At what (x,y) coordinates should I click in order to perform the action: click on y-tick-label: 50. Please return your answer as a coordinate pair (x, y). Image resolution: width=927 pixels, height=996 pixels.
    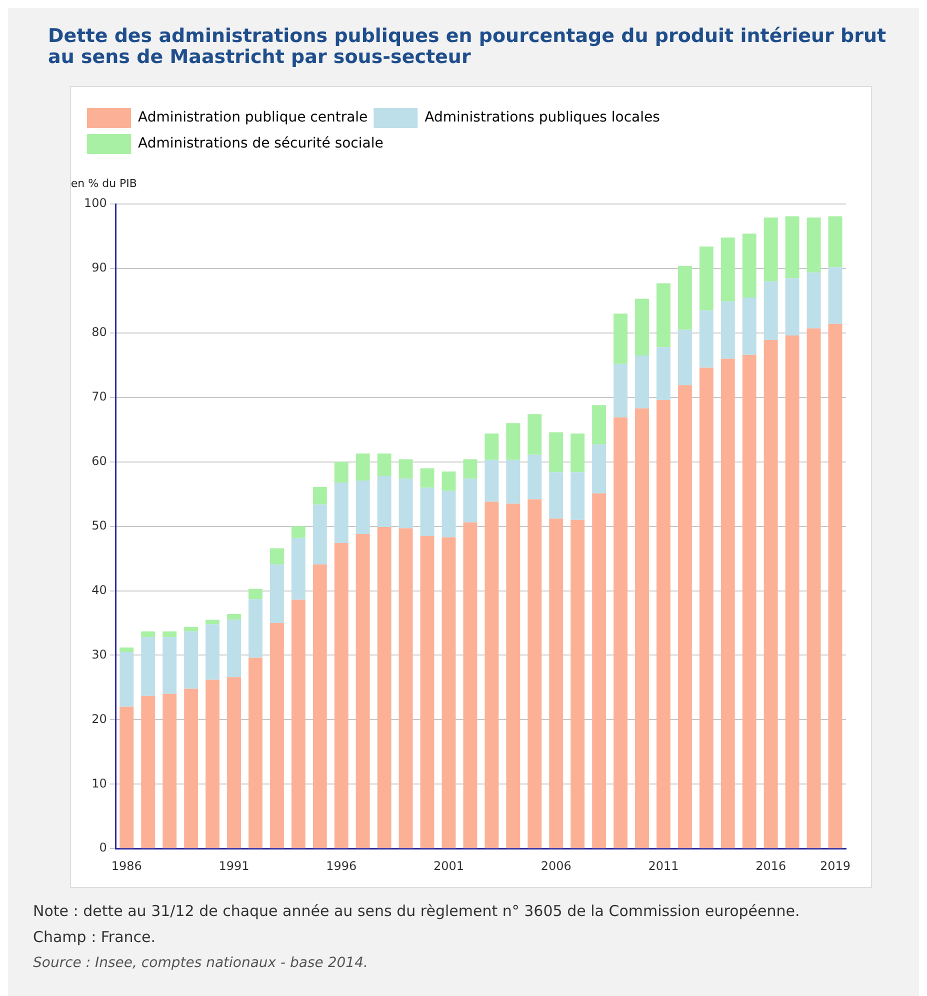
    Looking at the image, I should click on (99, 525).